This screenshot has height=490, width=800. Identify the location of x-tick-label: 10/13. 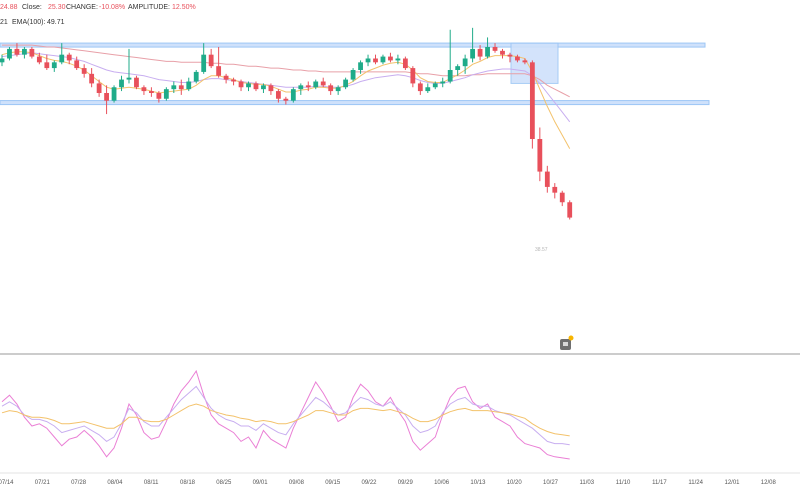
(478, 483).